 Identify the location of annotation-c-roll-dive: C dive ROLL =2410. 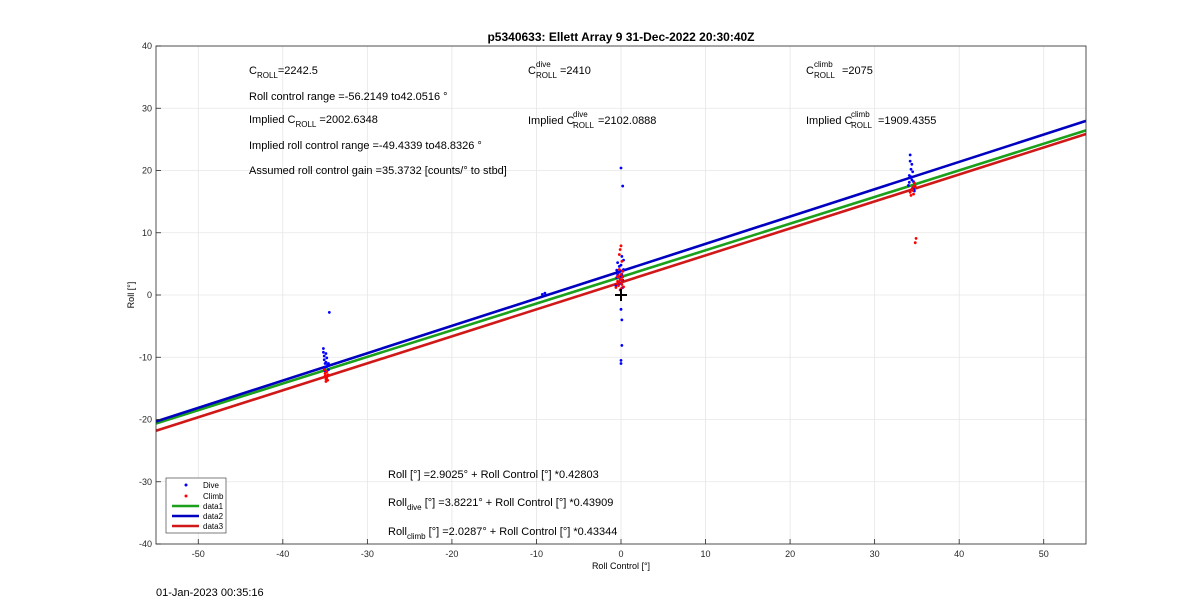
(559, 69).